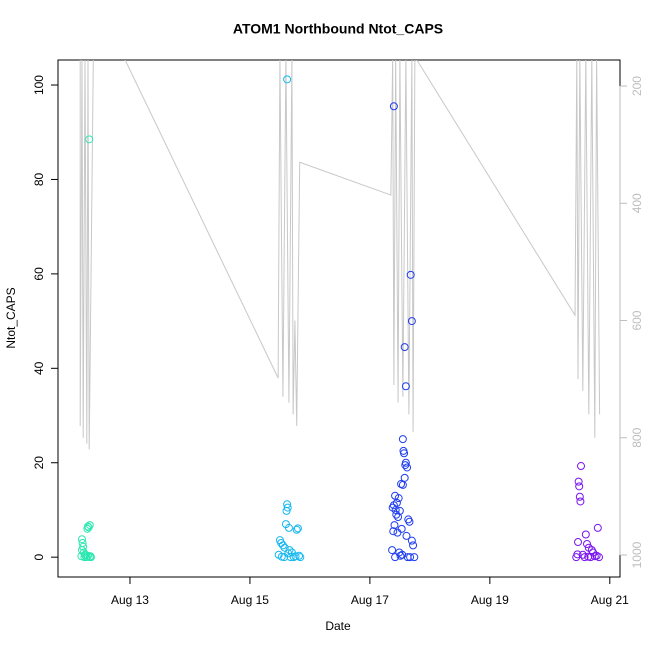  What do you see at coordinates (637, 203) in the screenshot?
I see `y2-tick-label: 400` at bounding box center [637, 203].